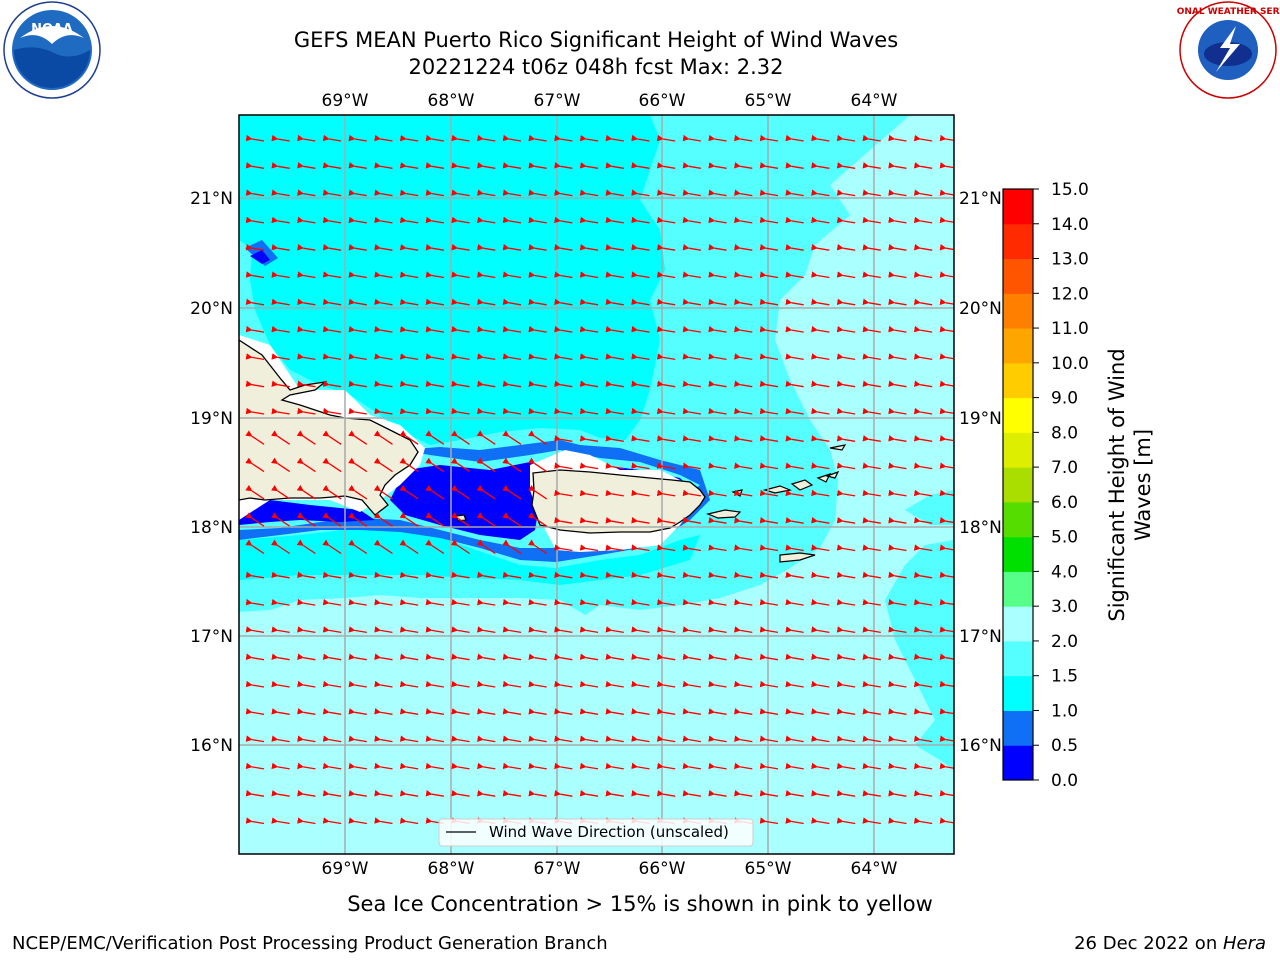  Describe the element at coordinates (768, 101) in the screenshot. I see `lon-label-top: 65°W` at that location.